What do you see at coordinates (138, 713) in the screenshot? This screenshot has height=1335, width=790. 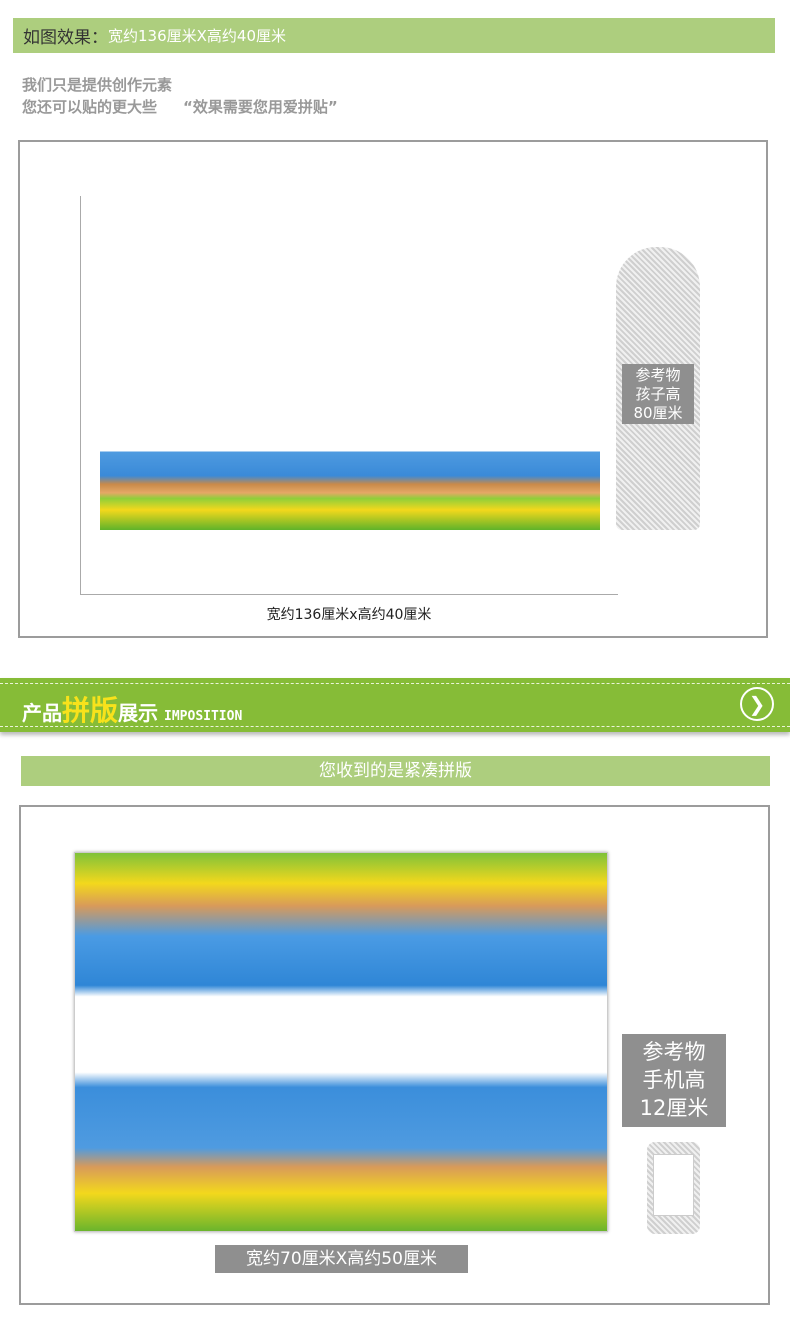 I see `banner-title-c: 展示` at bounding box center [138, 713].